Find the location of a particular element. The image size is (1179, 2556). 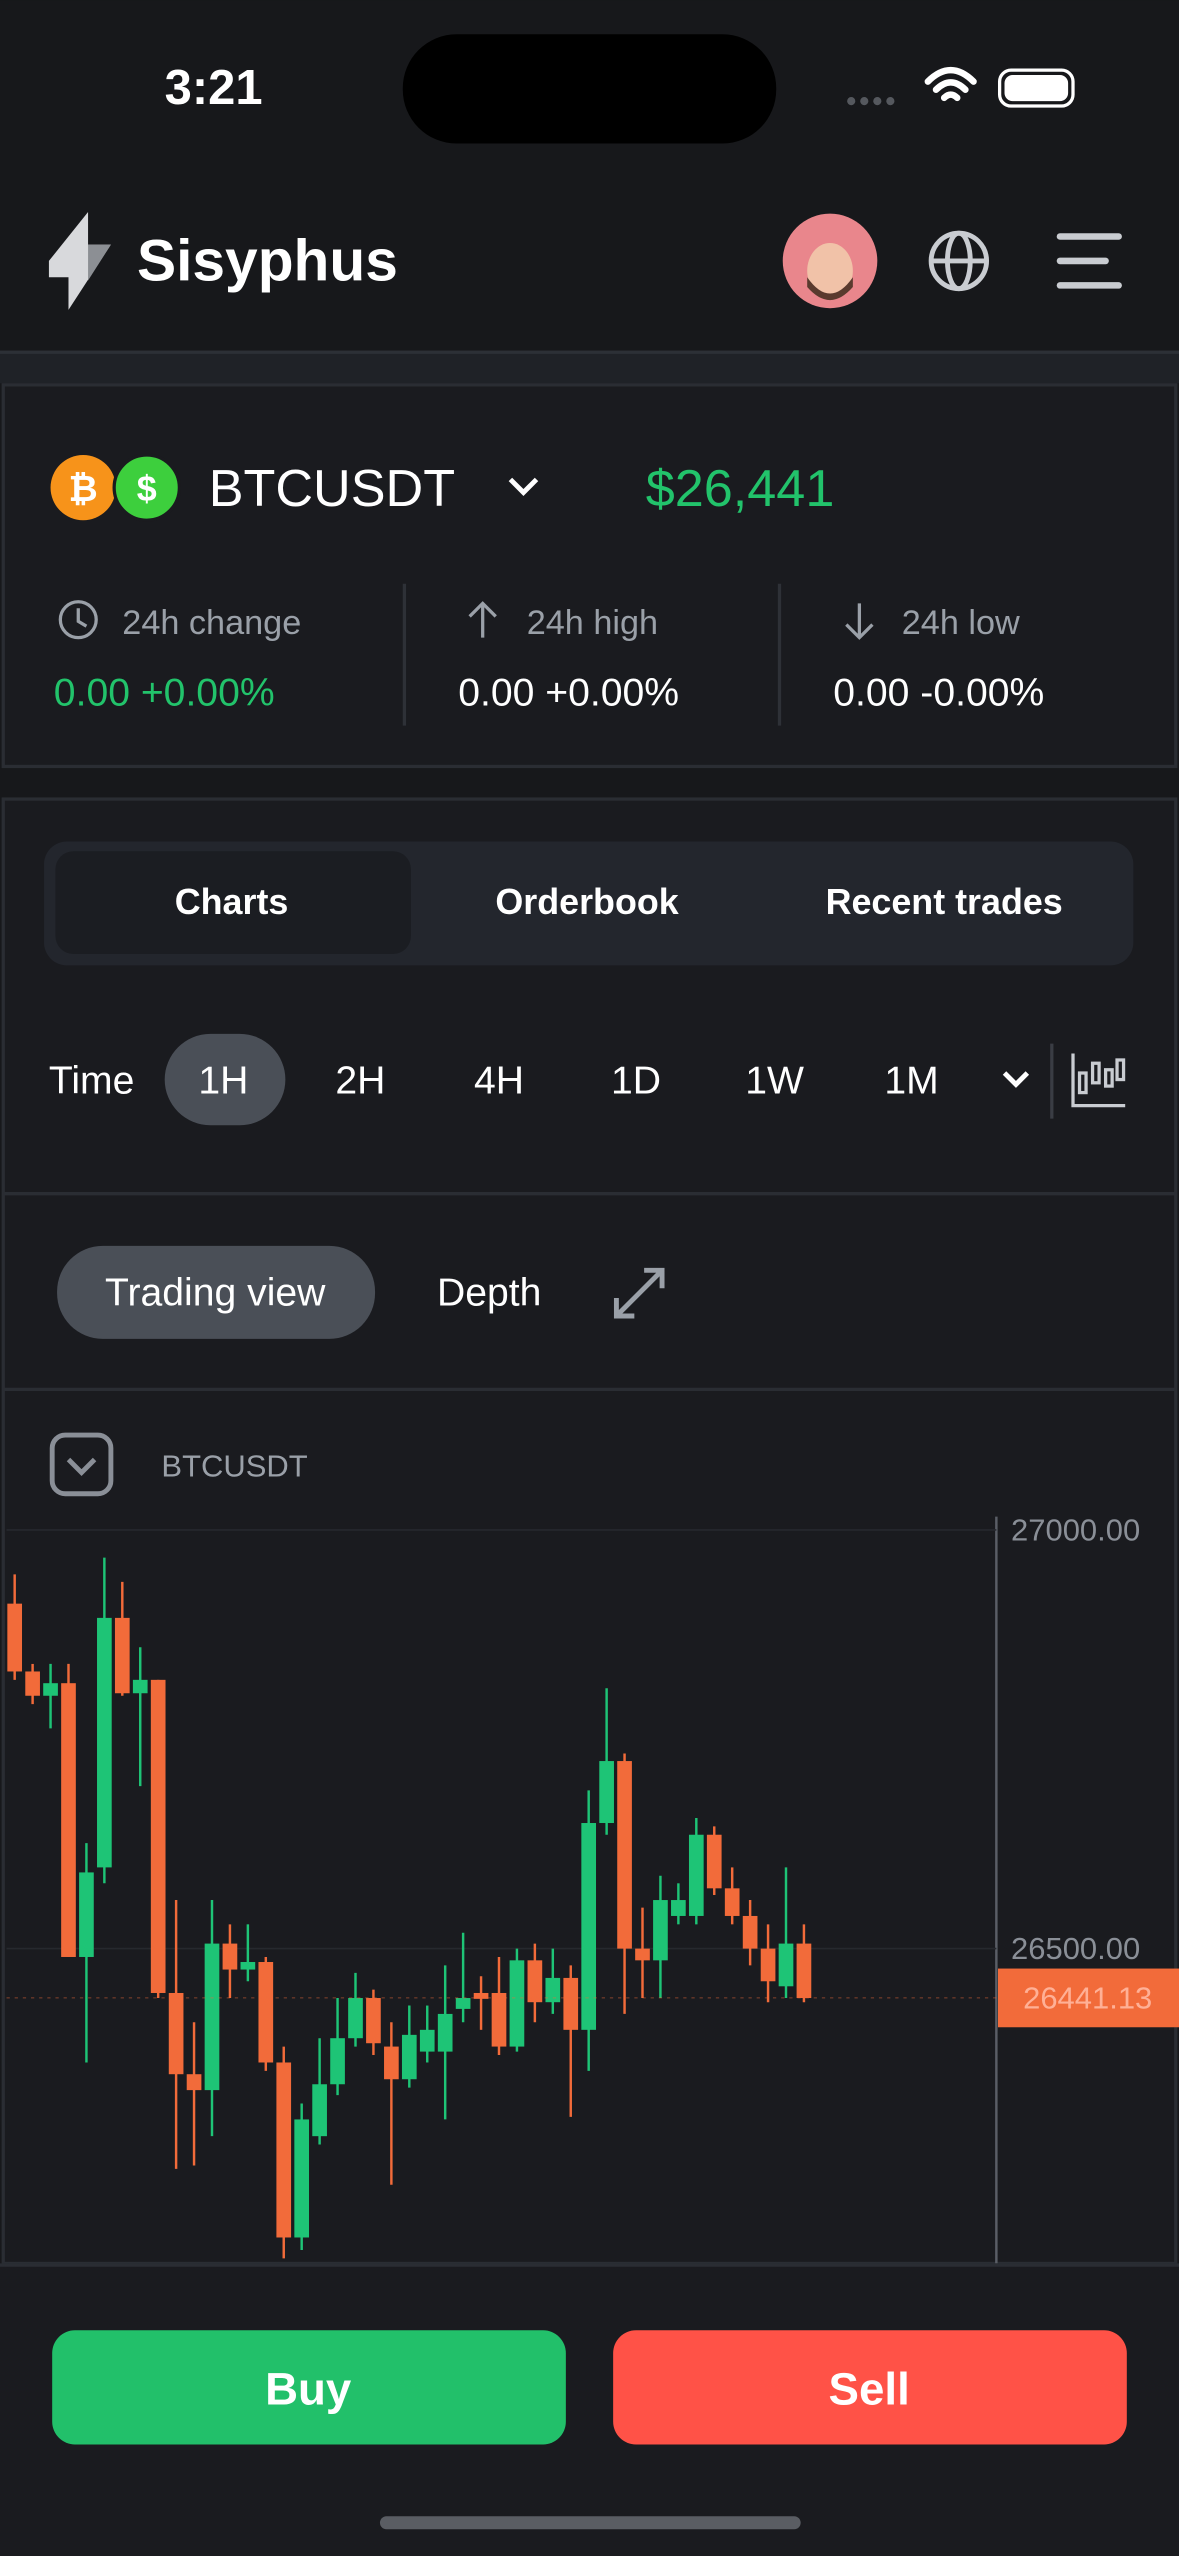

stat-label: 24h high is located at coordinates (592, 623).